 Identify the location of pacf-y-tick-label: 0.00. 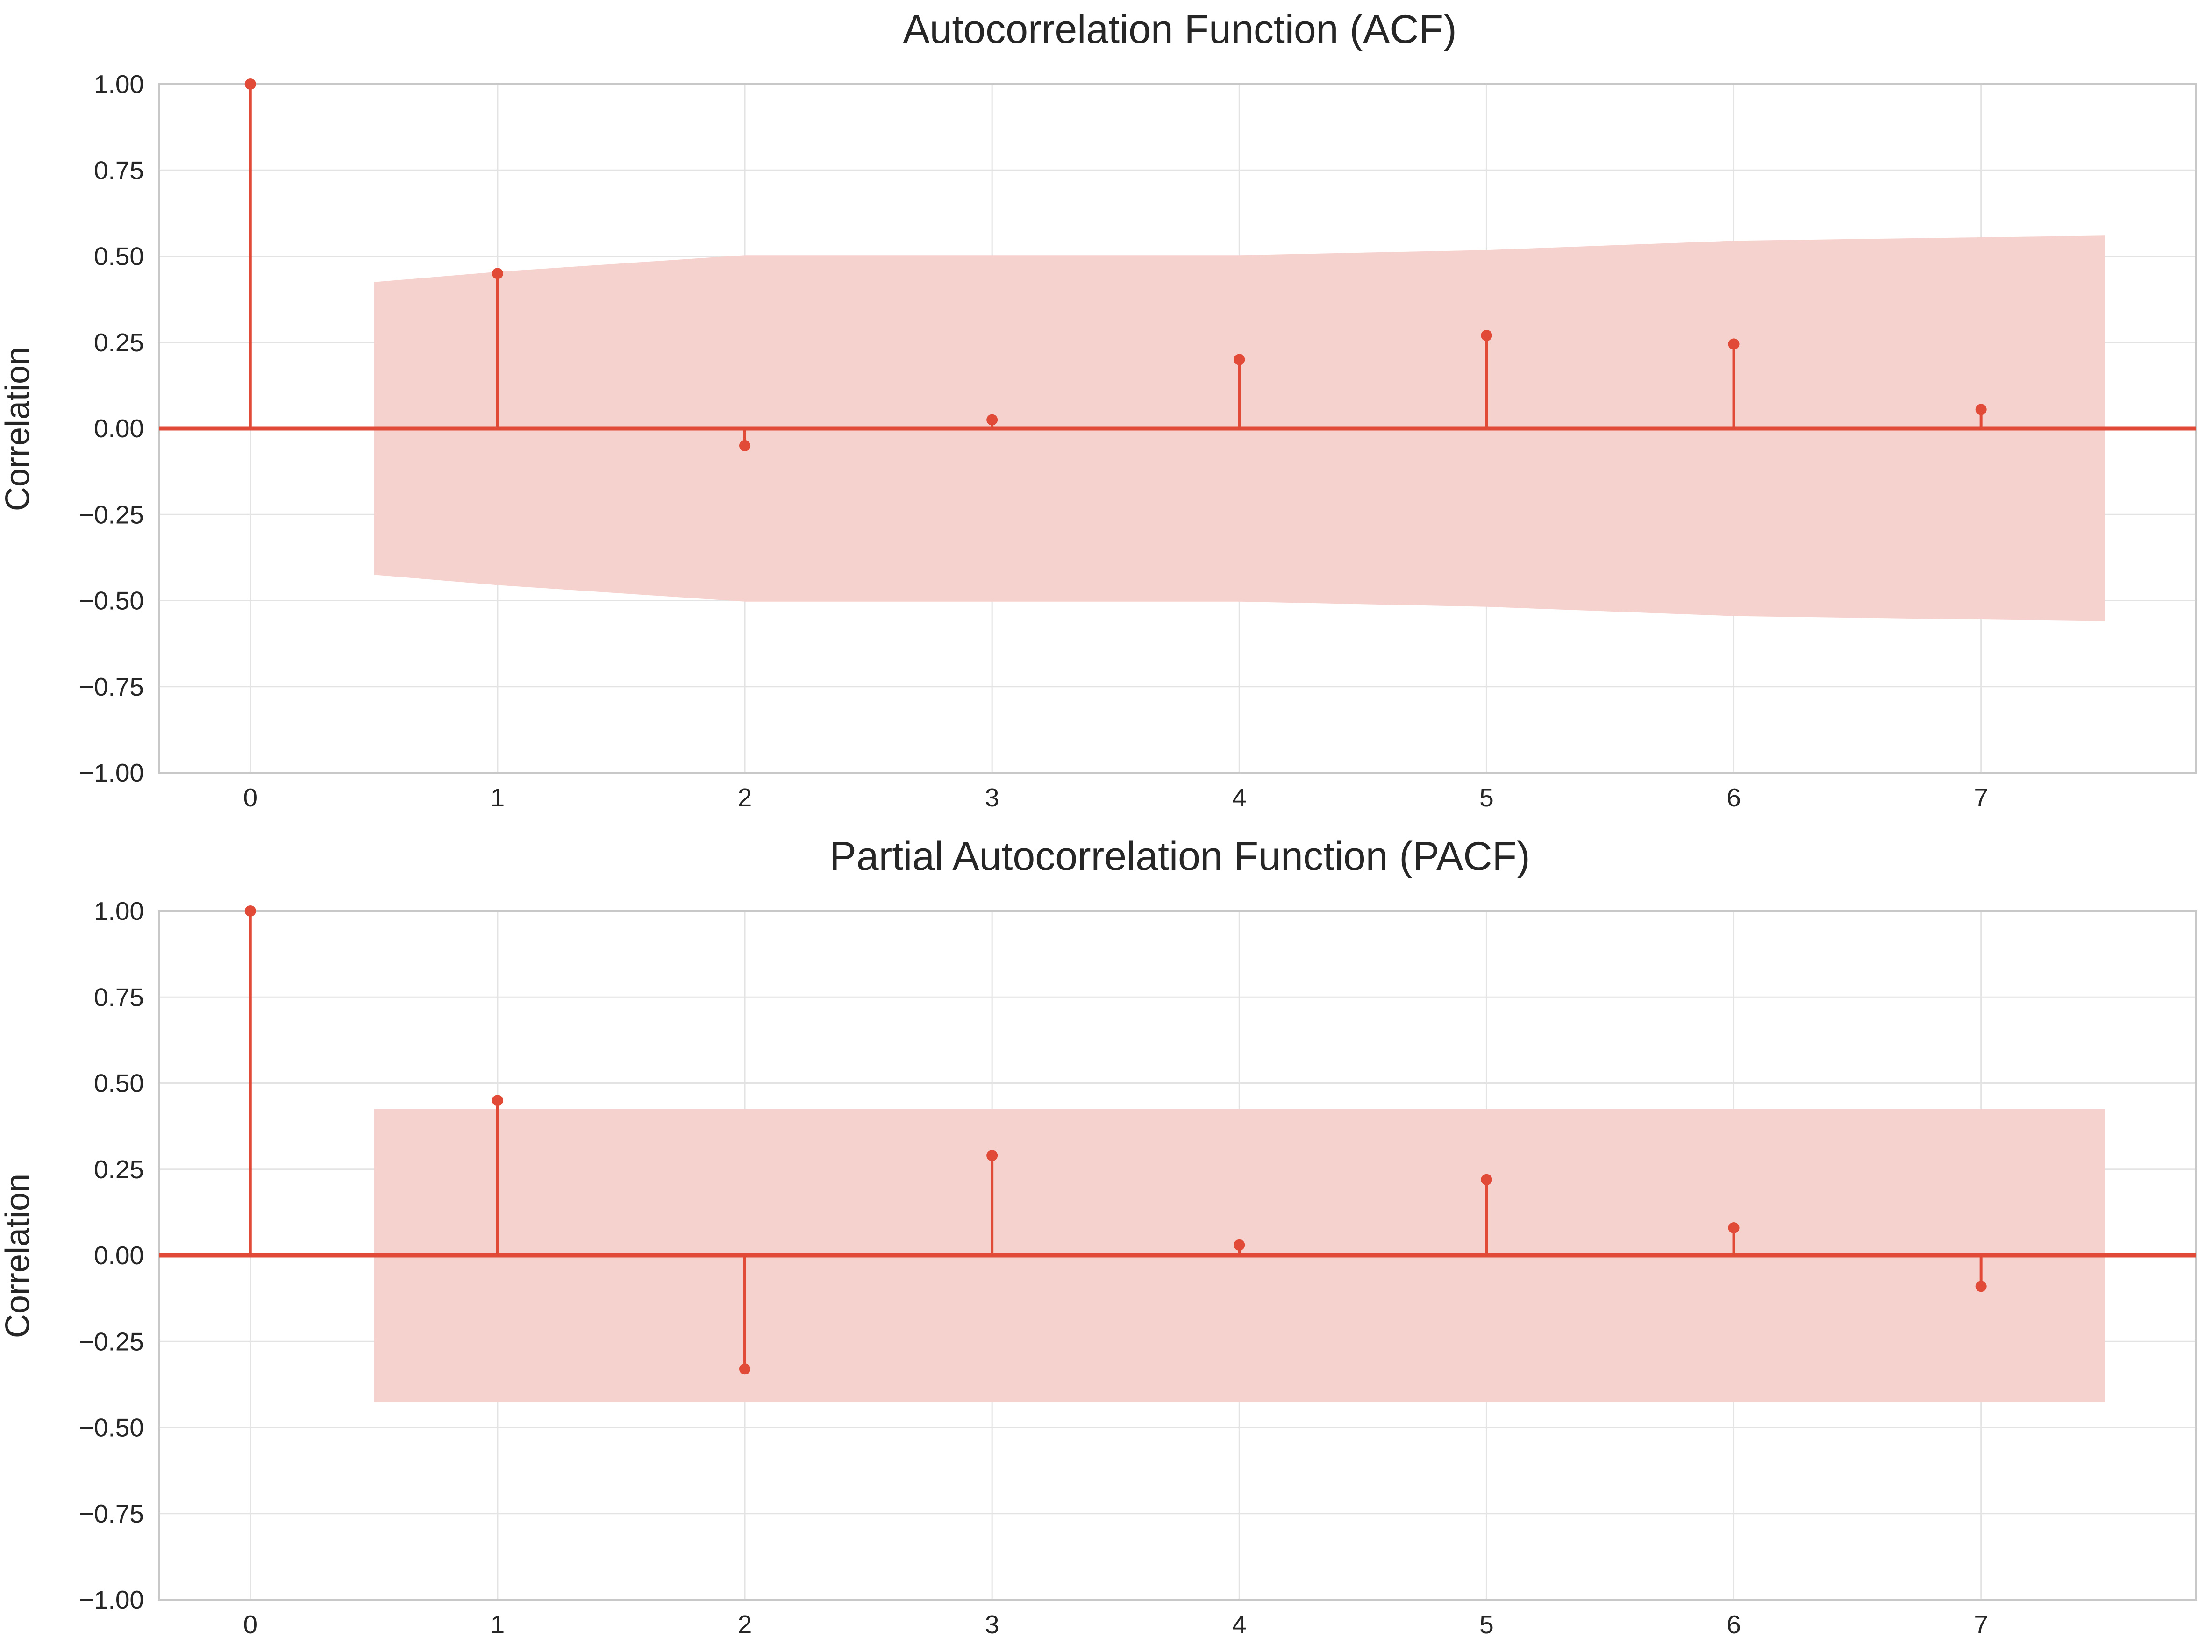
(119, 1255).